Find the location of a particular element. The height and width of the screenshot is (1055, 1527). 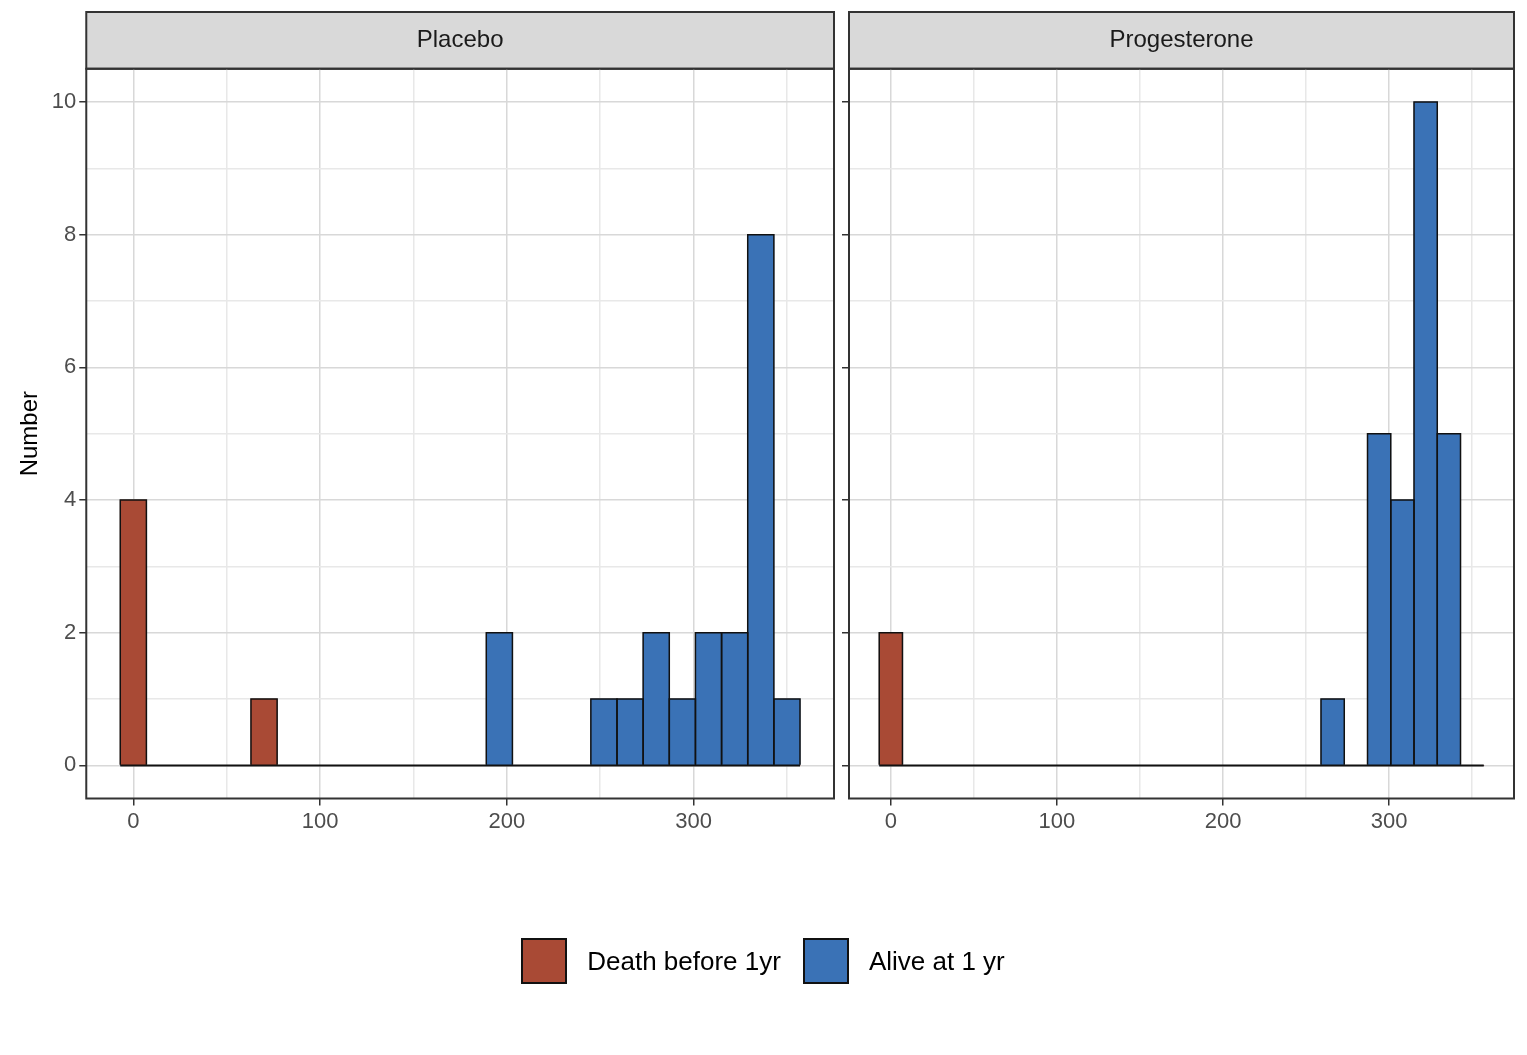

y-tick-label: 10 is located at coordinates (64, 101).